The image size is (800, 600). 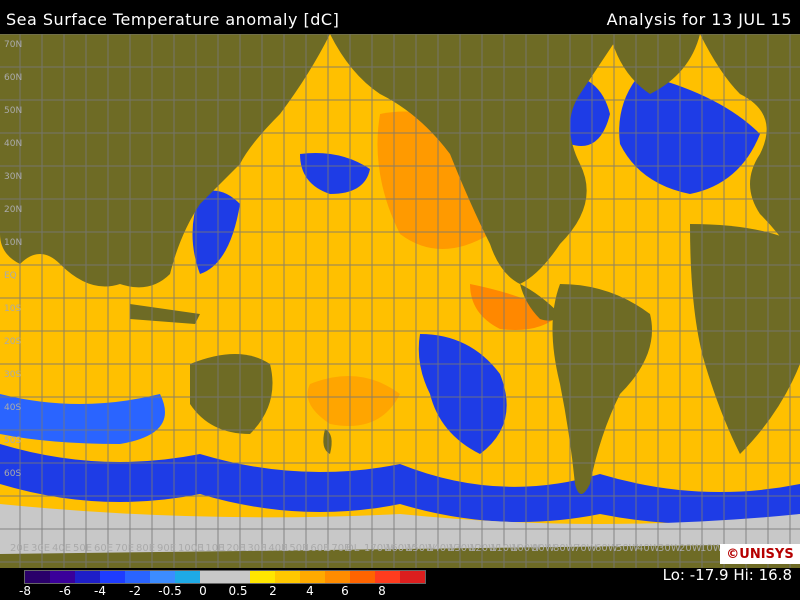 I want to click on lon-label: 50W, so click(x=627, y=548).